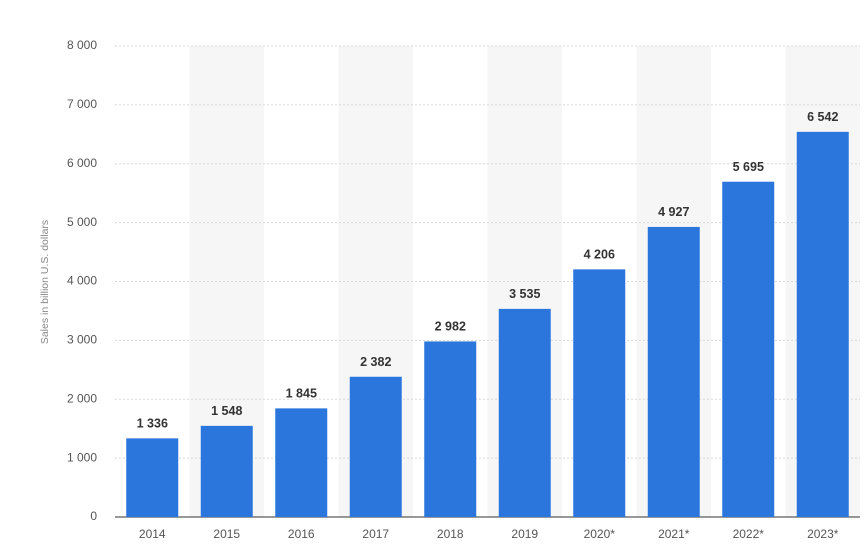 This screenshot has width=866, height=558. I want to click on x-tick-label: 2020*, so click(600, 534).